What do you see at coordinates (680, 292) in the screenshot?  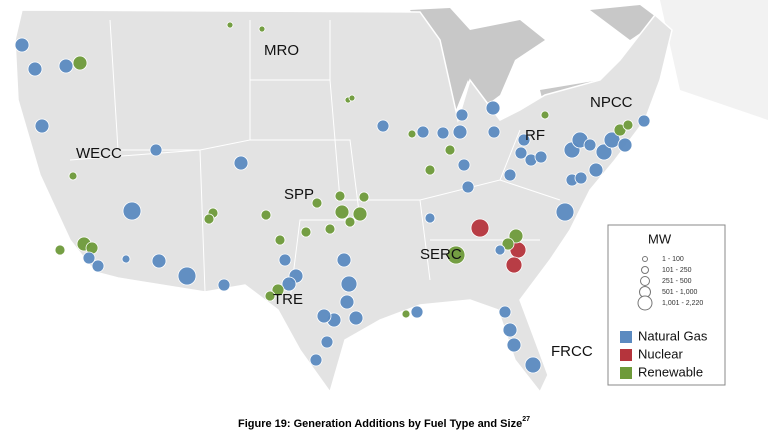 I see `legend-size-label: 501 - 1,000` at bounding box center [680, 292].